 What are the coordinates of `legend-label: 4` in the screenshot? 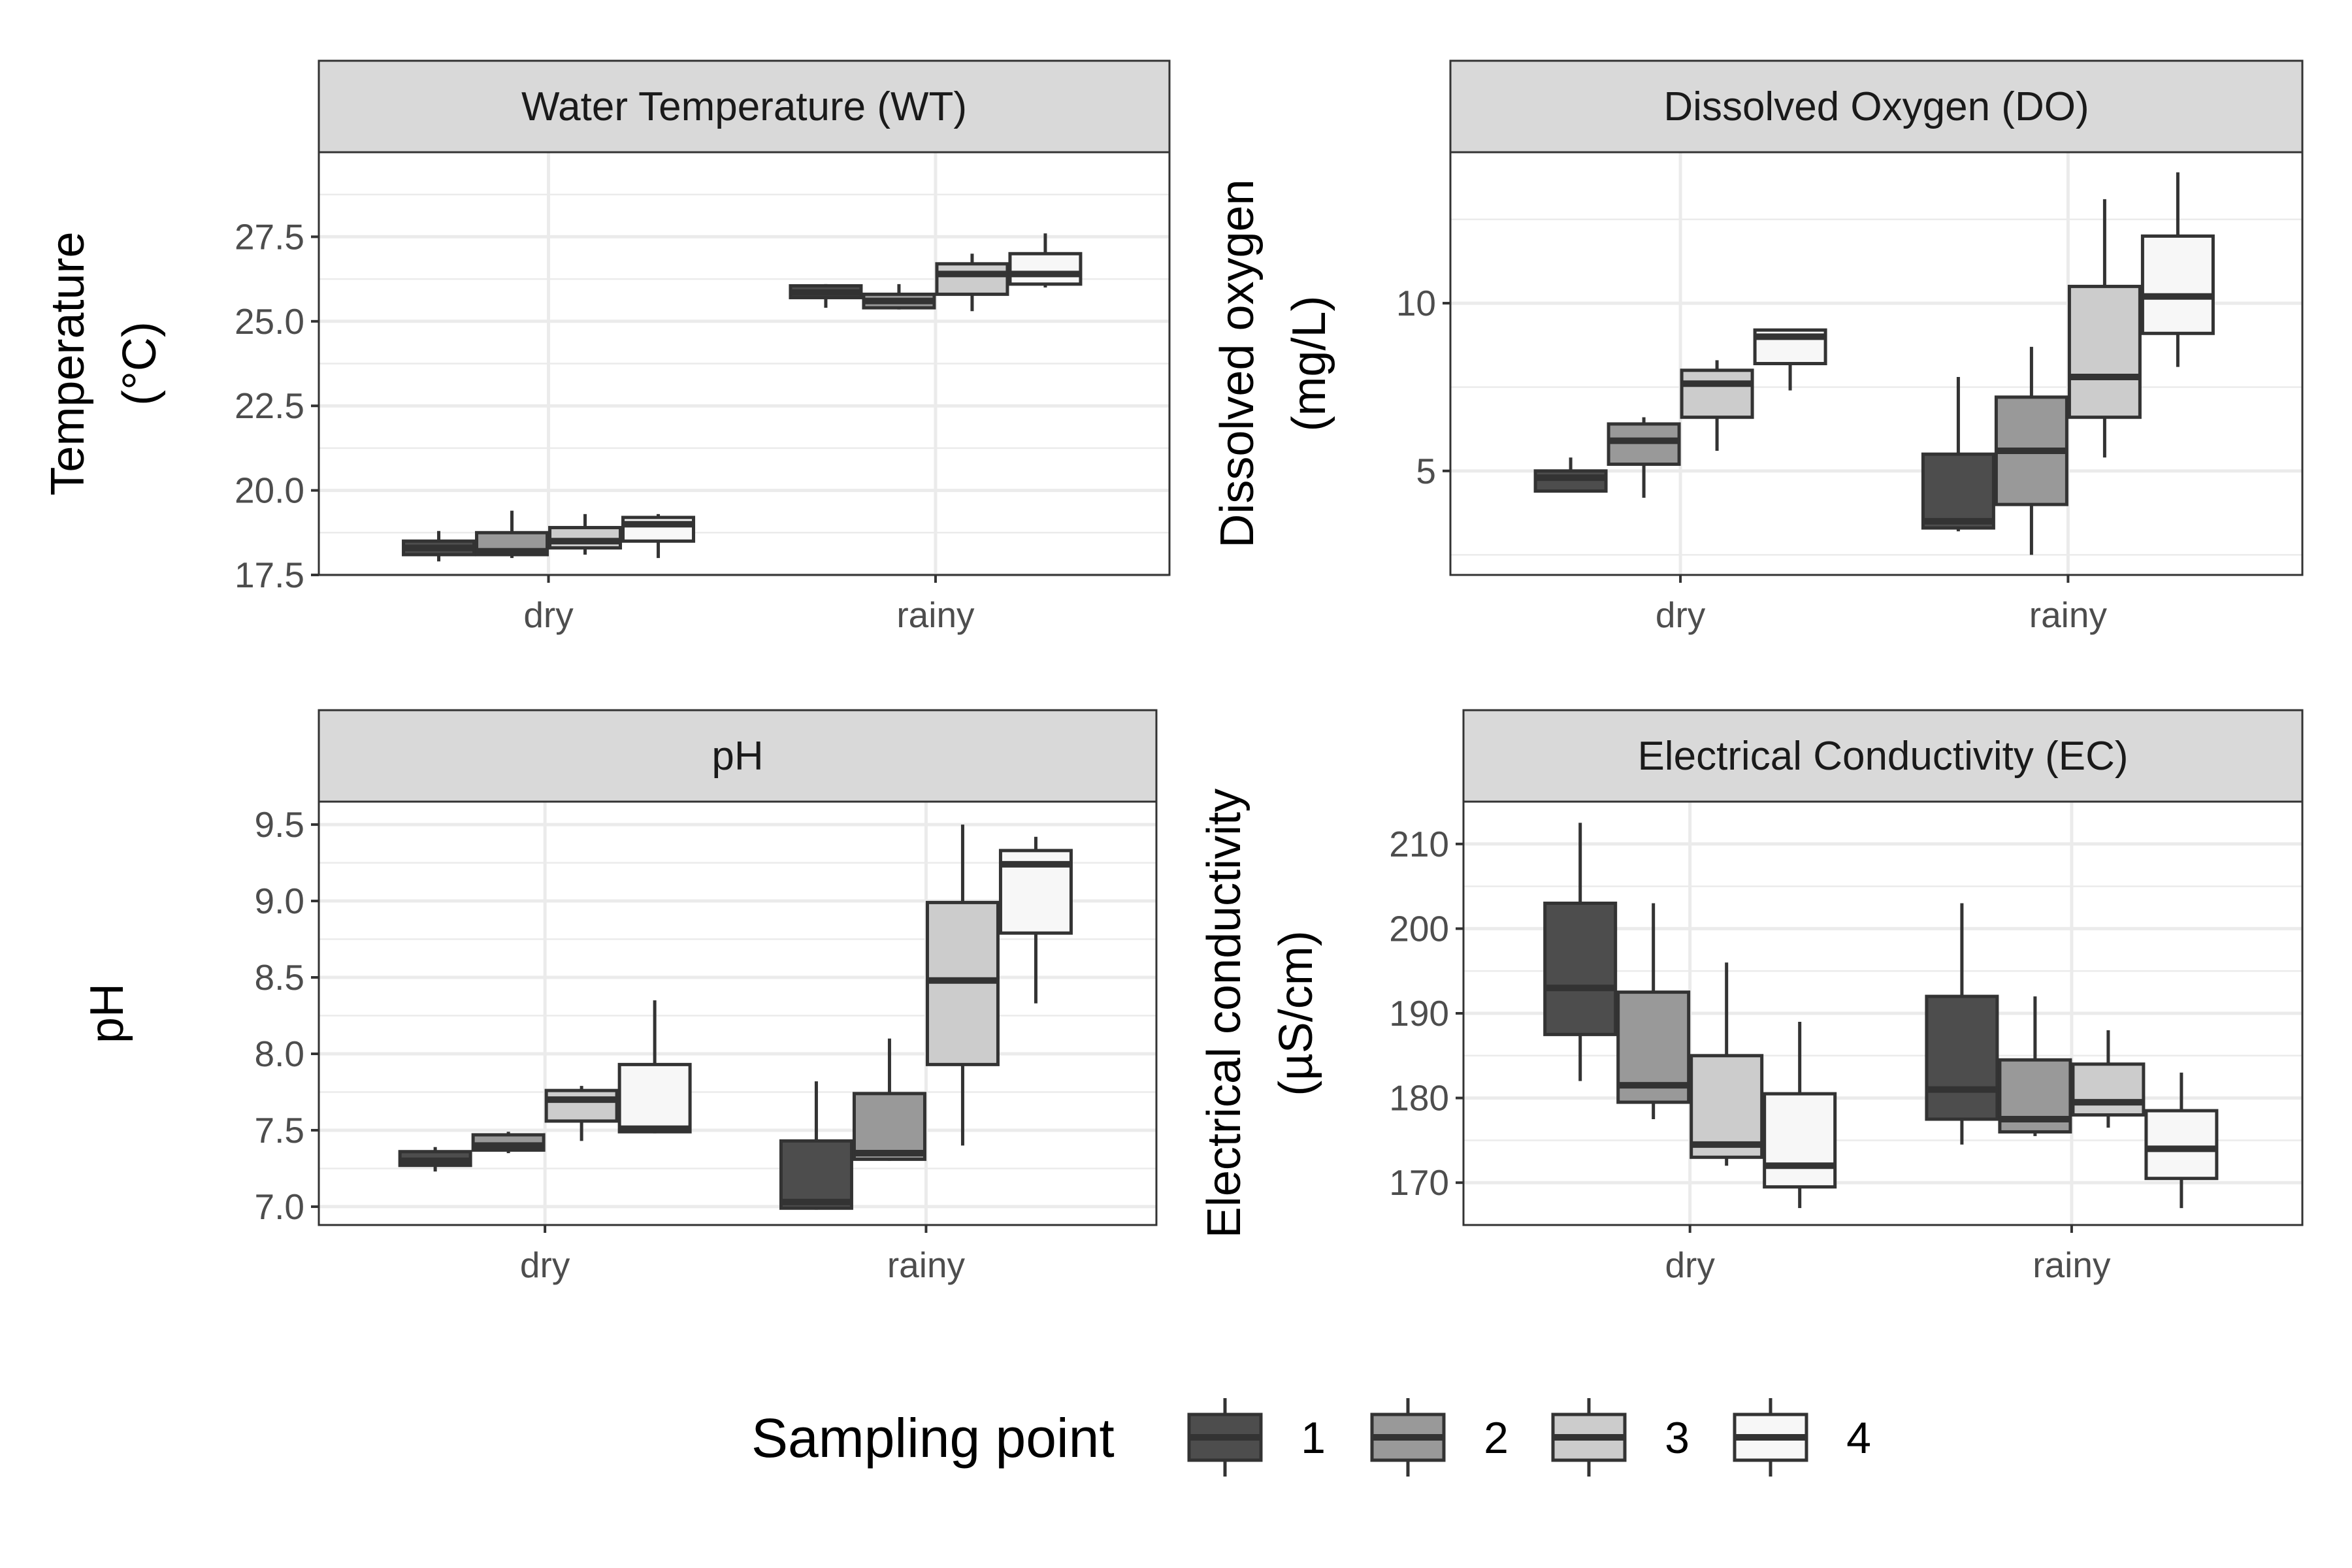 It's located at (1858, 1438).